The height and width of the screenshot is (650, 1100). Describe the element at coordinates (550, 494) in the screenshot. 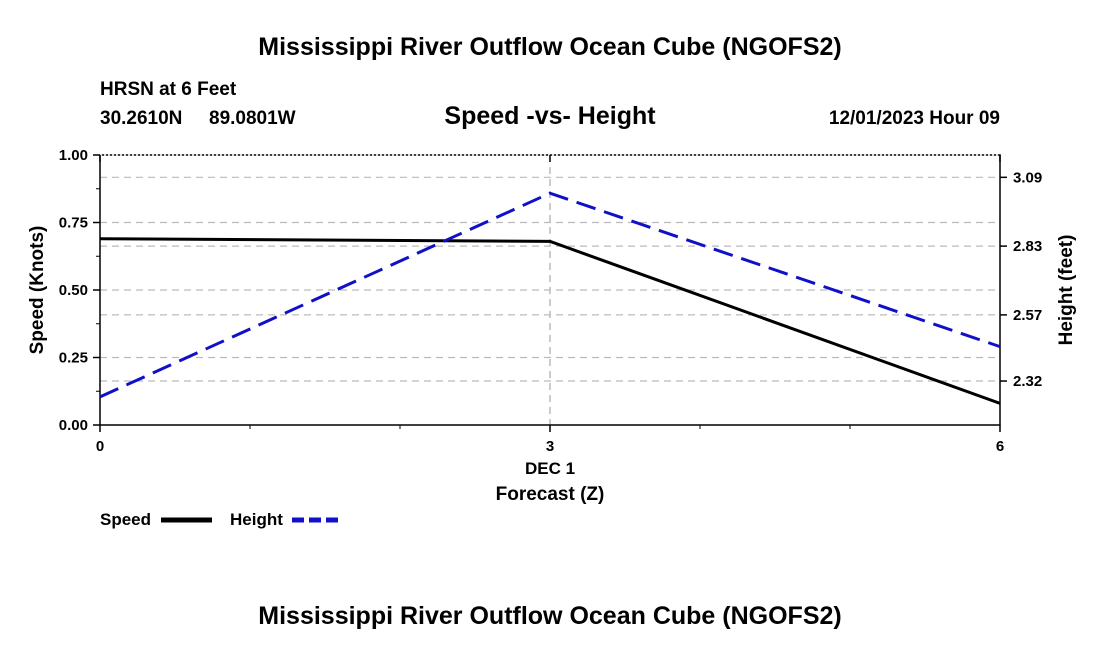

I see `x-axis-label: Forecast (Z)` at that location.